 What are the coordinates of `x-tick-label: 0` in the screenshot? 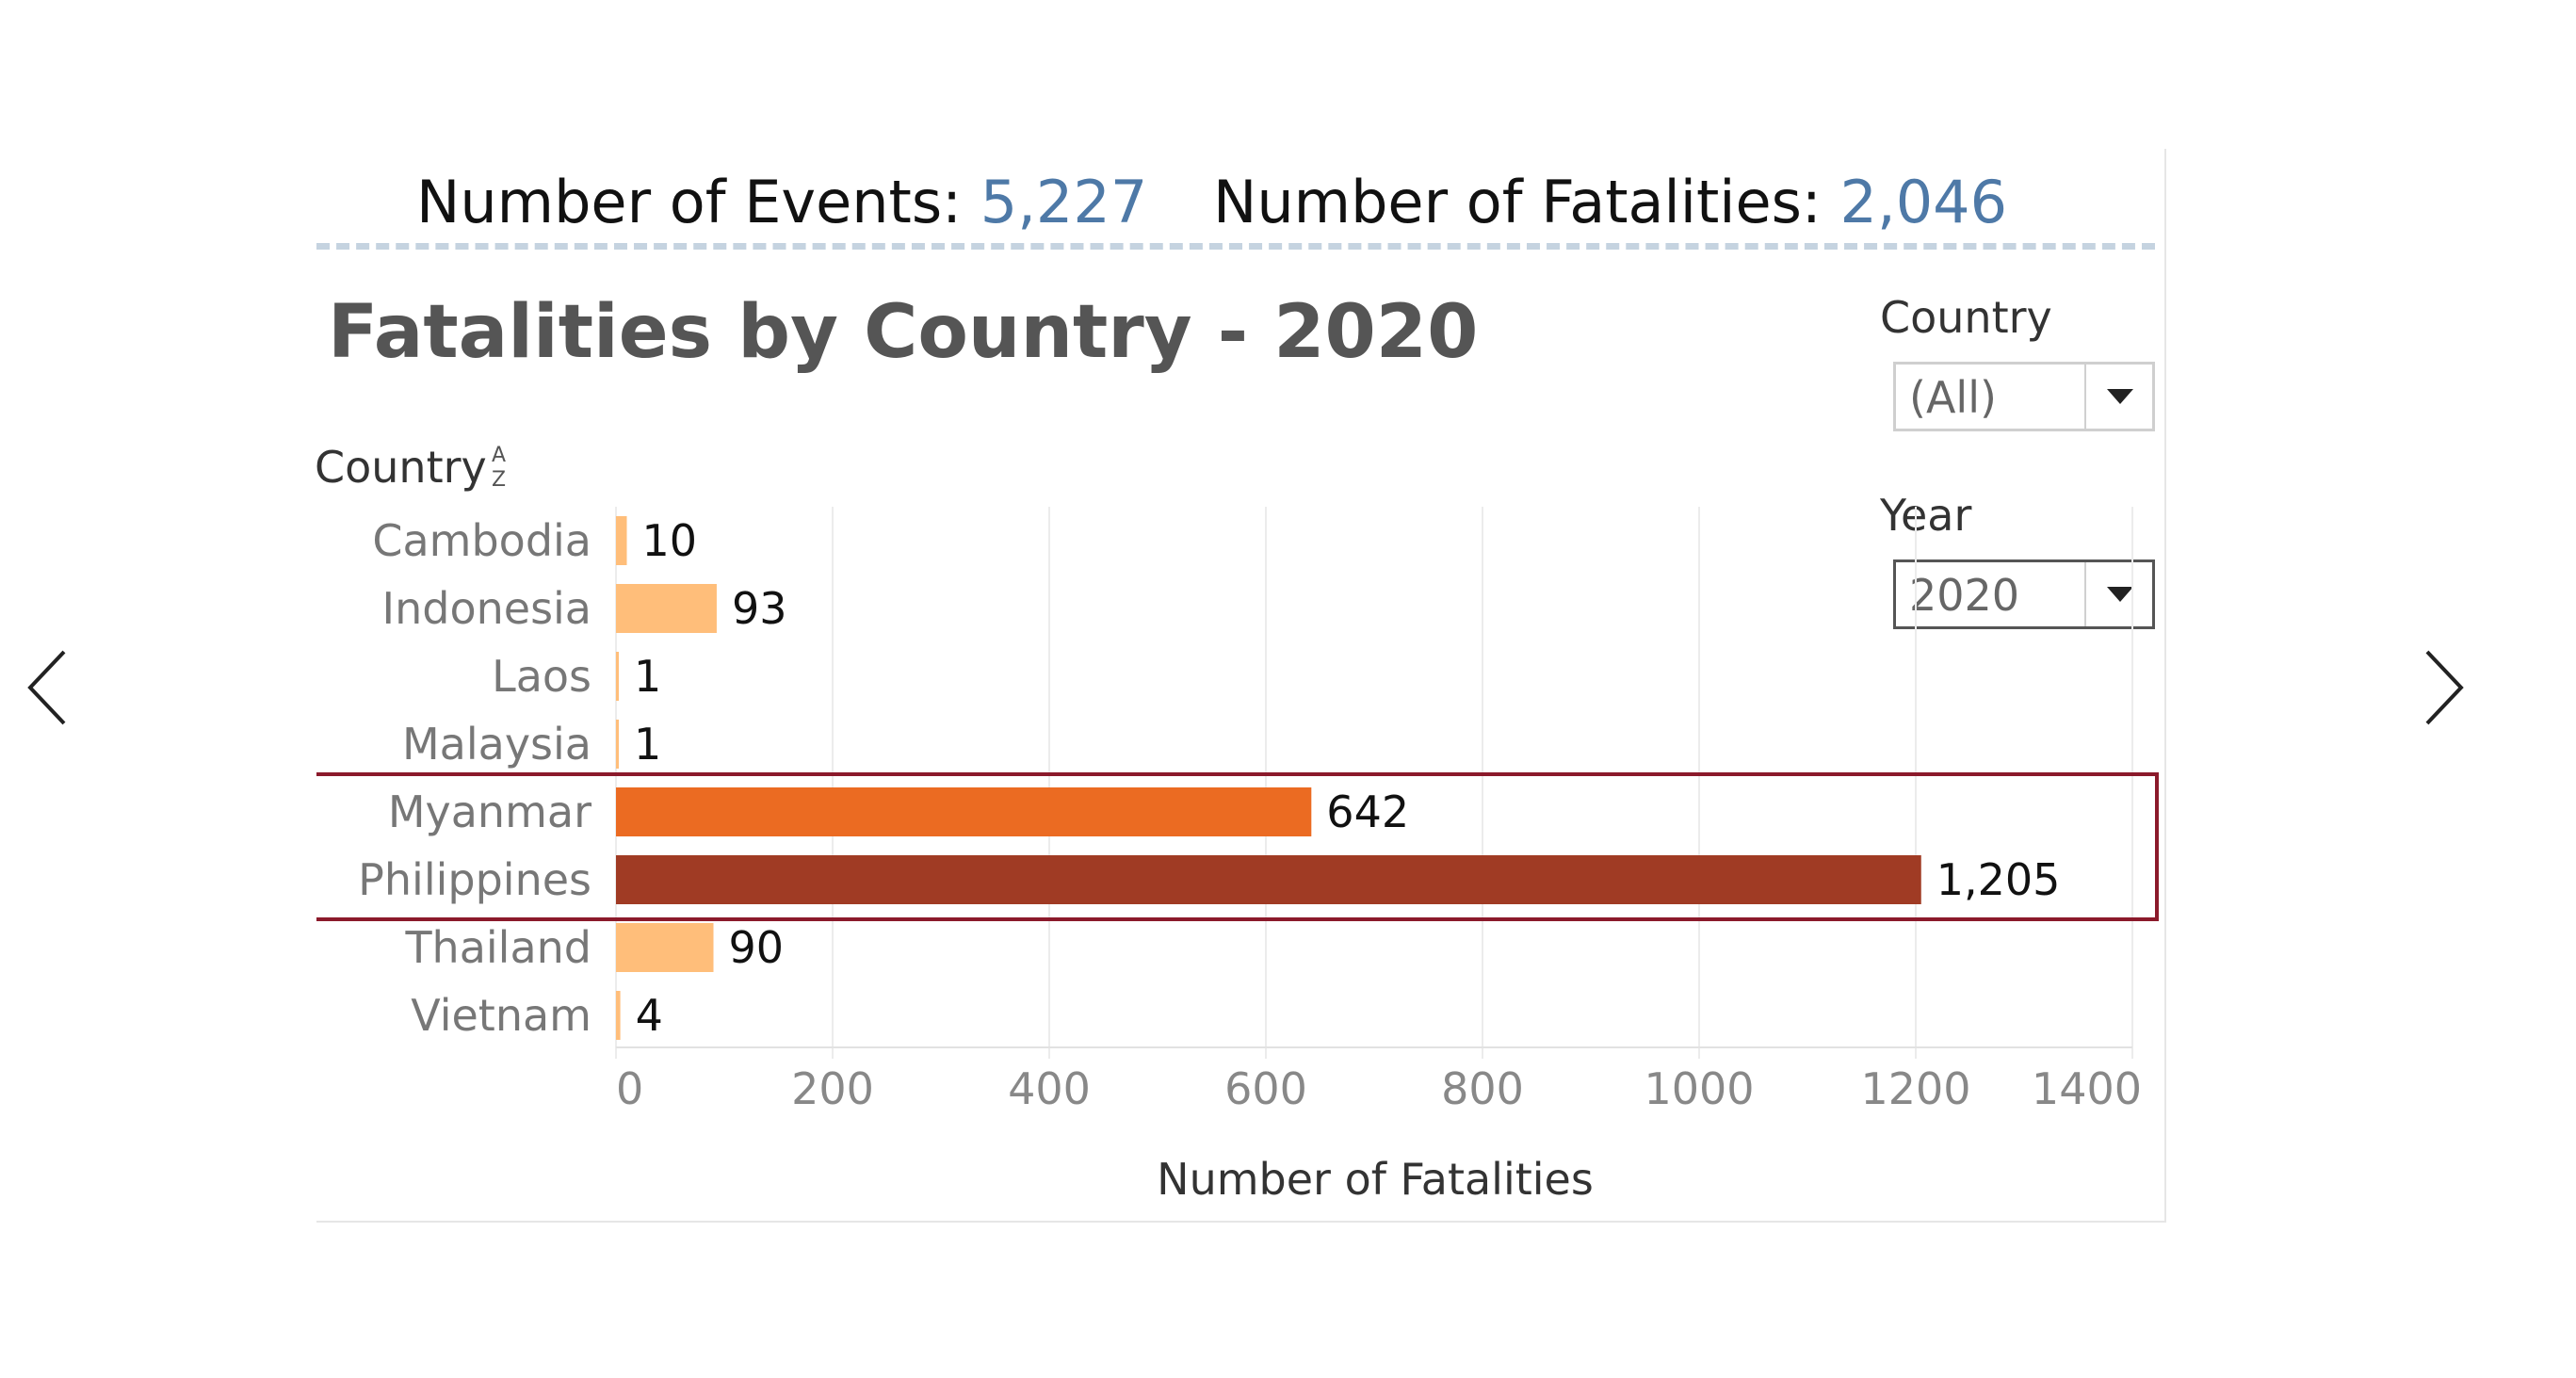 It's located at (629, 1088).